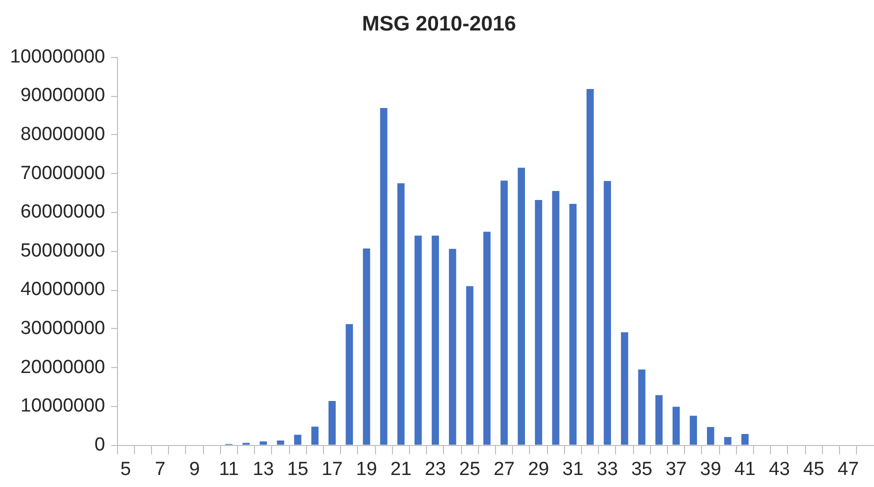  What do you see at coordinates (779, 469) in the screenshot?
I see `x-tick-label: 43` at bounding box center [779, 469].